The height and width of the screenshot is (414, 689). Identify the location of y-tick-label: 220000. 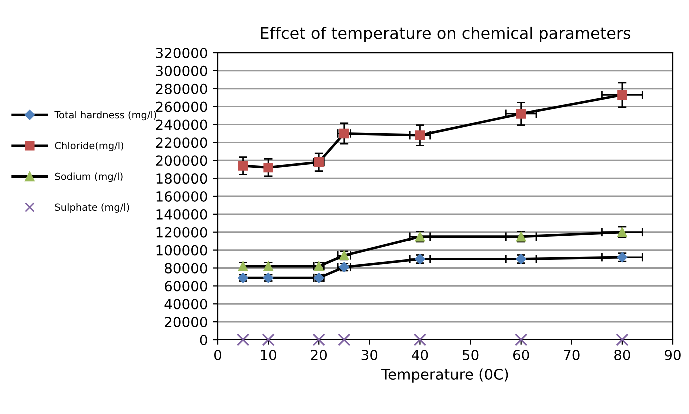
(182, 143).